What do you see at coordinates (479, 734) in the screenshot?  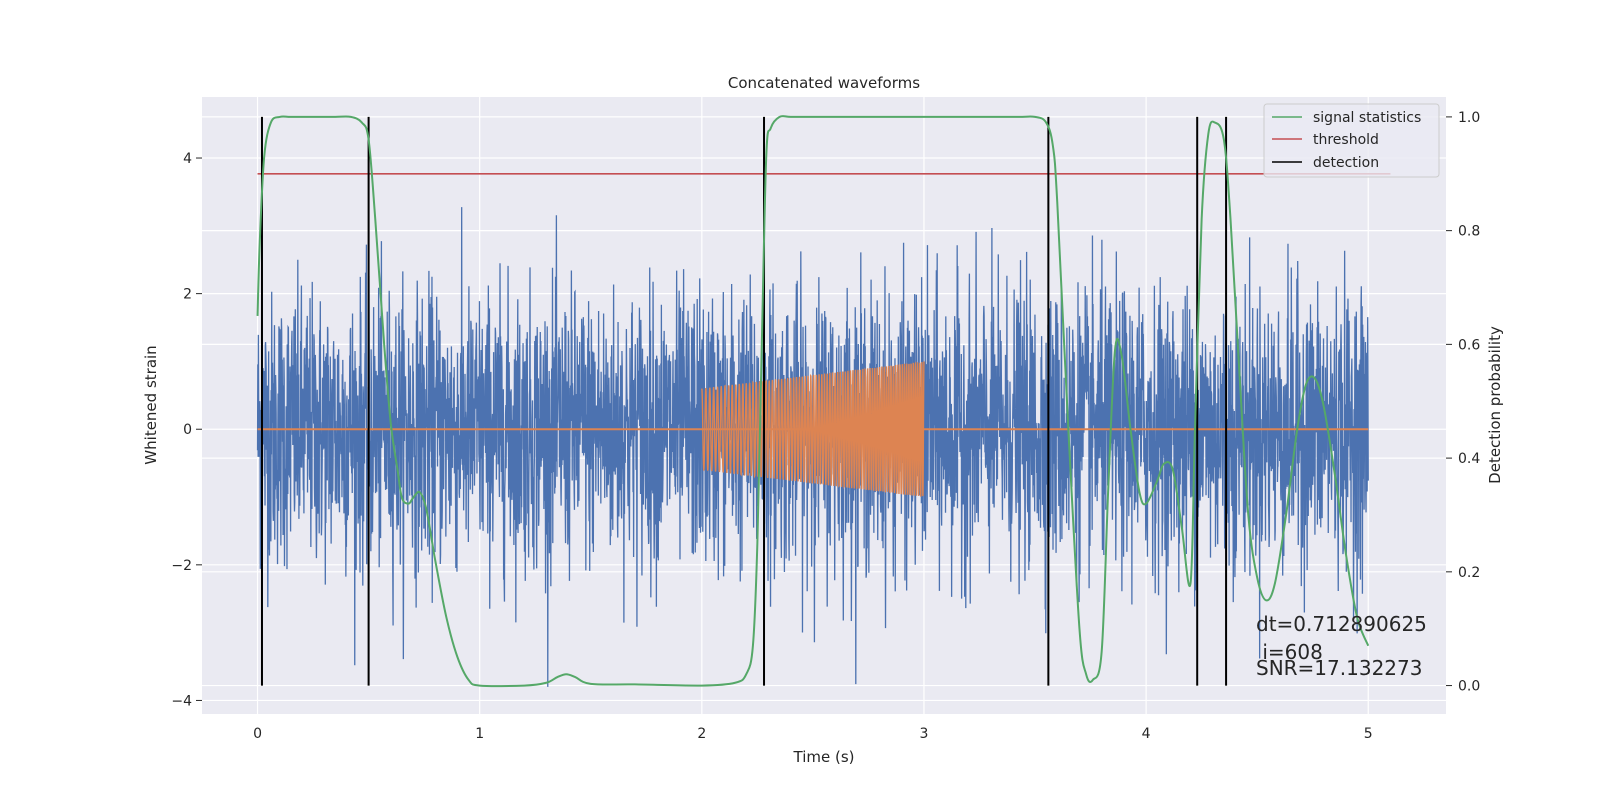 I see `x-tick-label: 1` at bounding box center [479, 734].